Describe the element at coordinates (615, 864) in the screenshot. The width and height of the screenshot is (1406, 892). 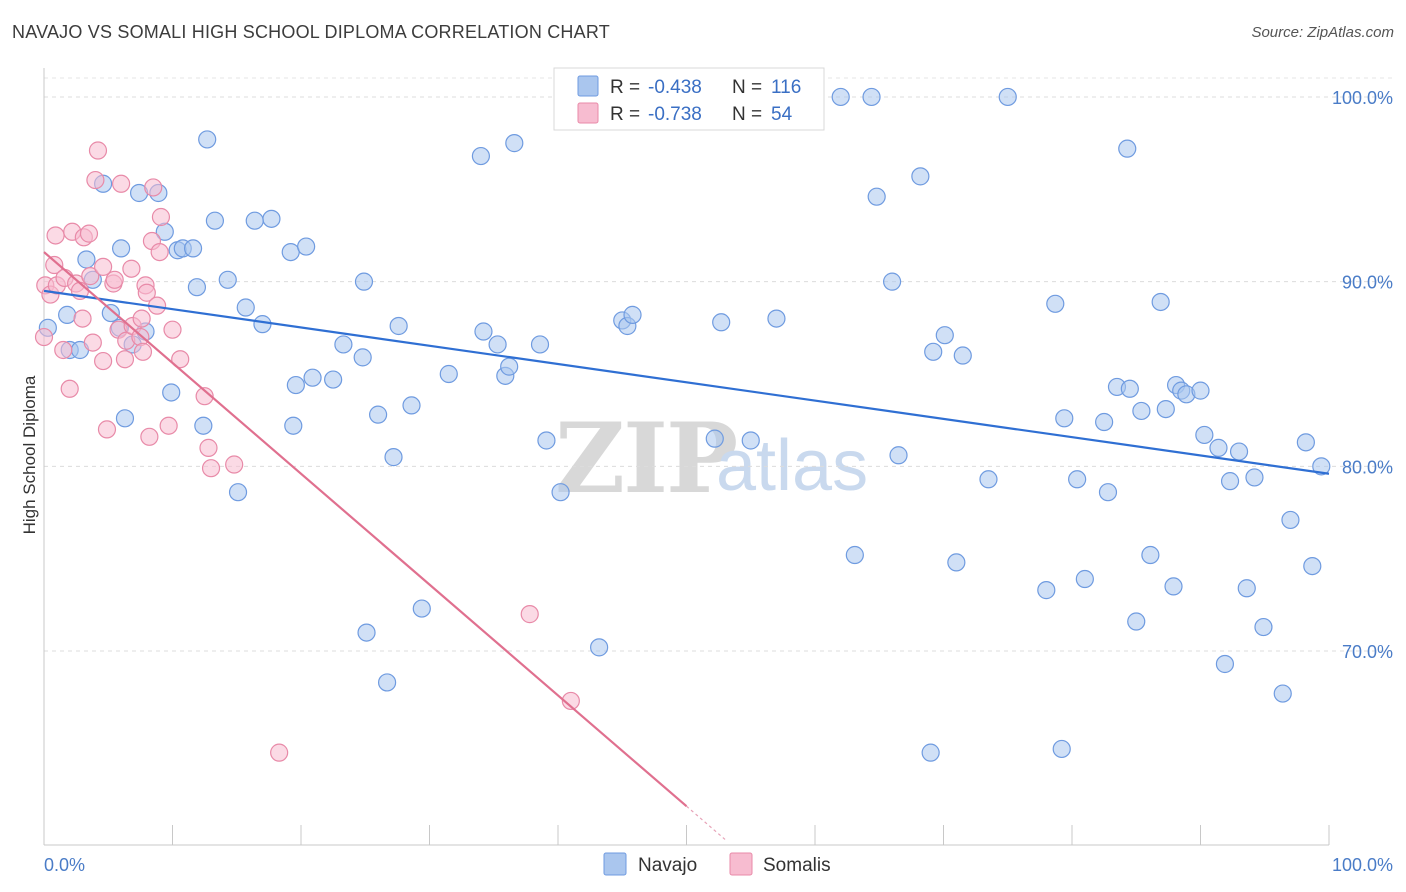
I see `legend-navajo-swatch` at that location.